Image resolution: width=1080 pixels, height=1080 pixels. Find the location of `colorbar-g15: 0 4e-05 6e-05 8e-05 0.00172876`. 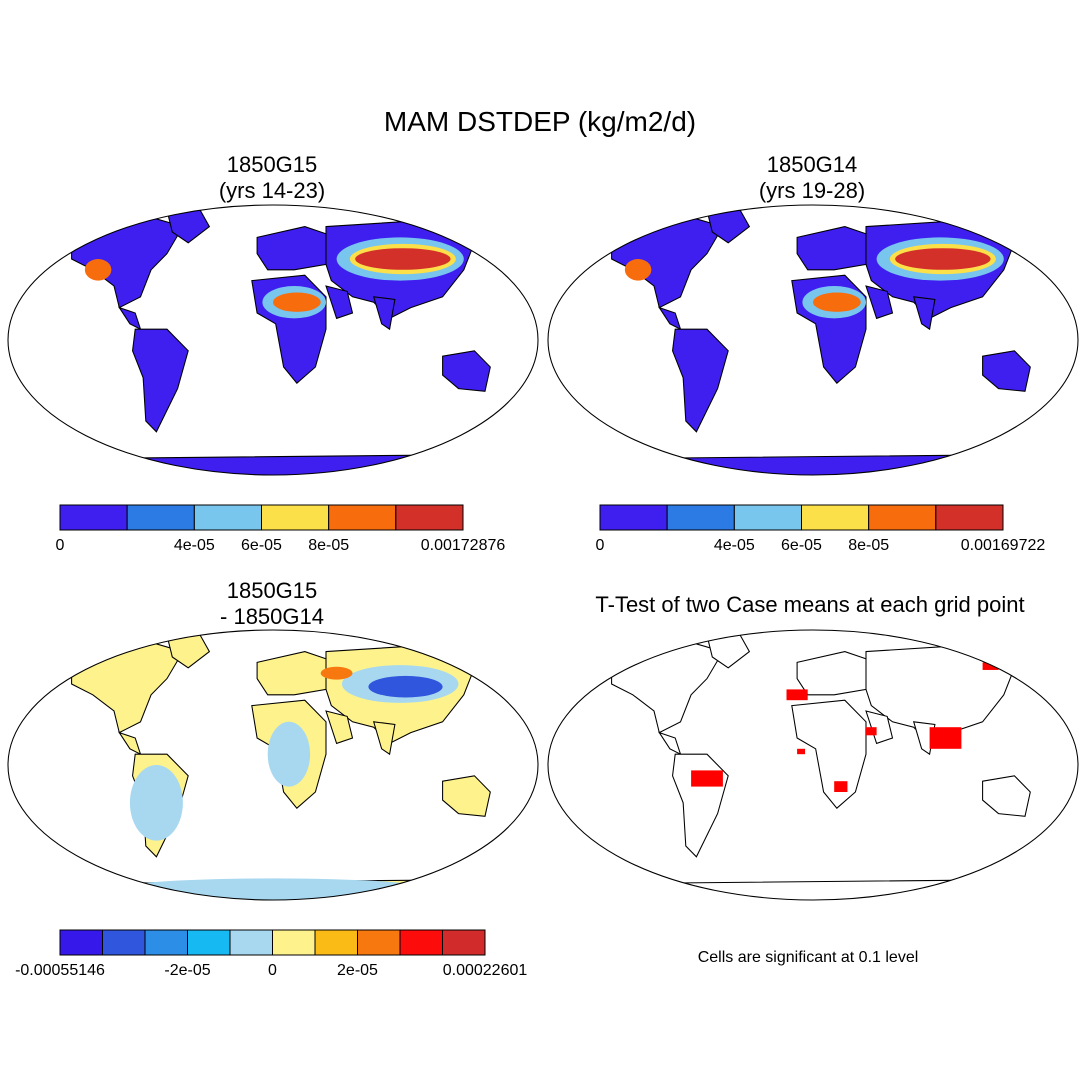

colorbar-g15: 0 4e-05 6e-05 8e-05 0.00172876 is located at coordinates (281, 529).